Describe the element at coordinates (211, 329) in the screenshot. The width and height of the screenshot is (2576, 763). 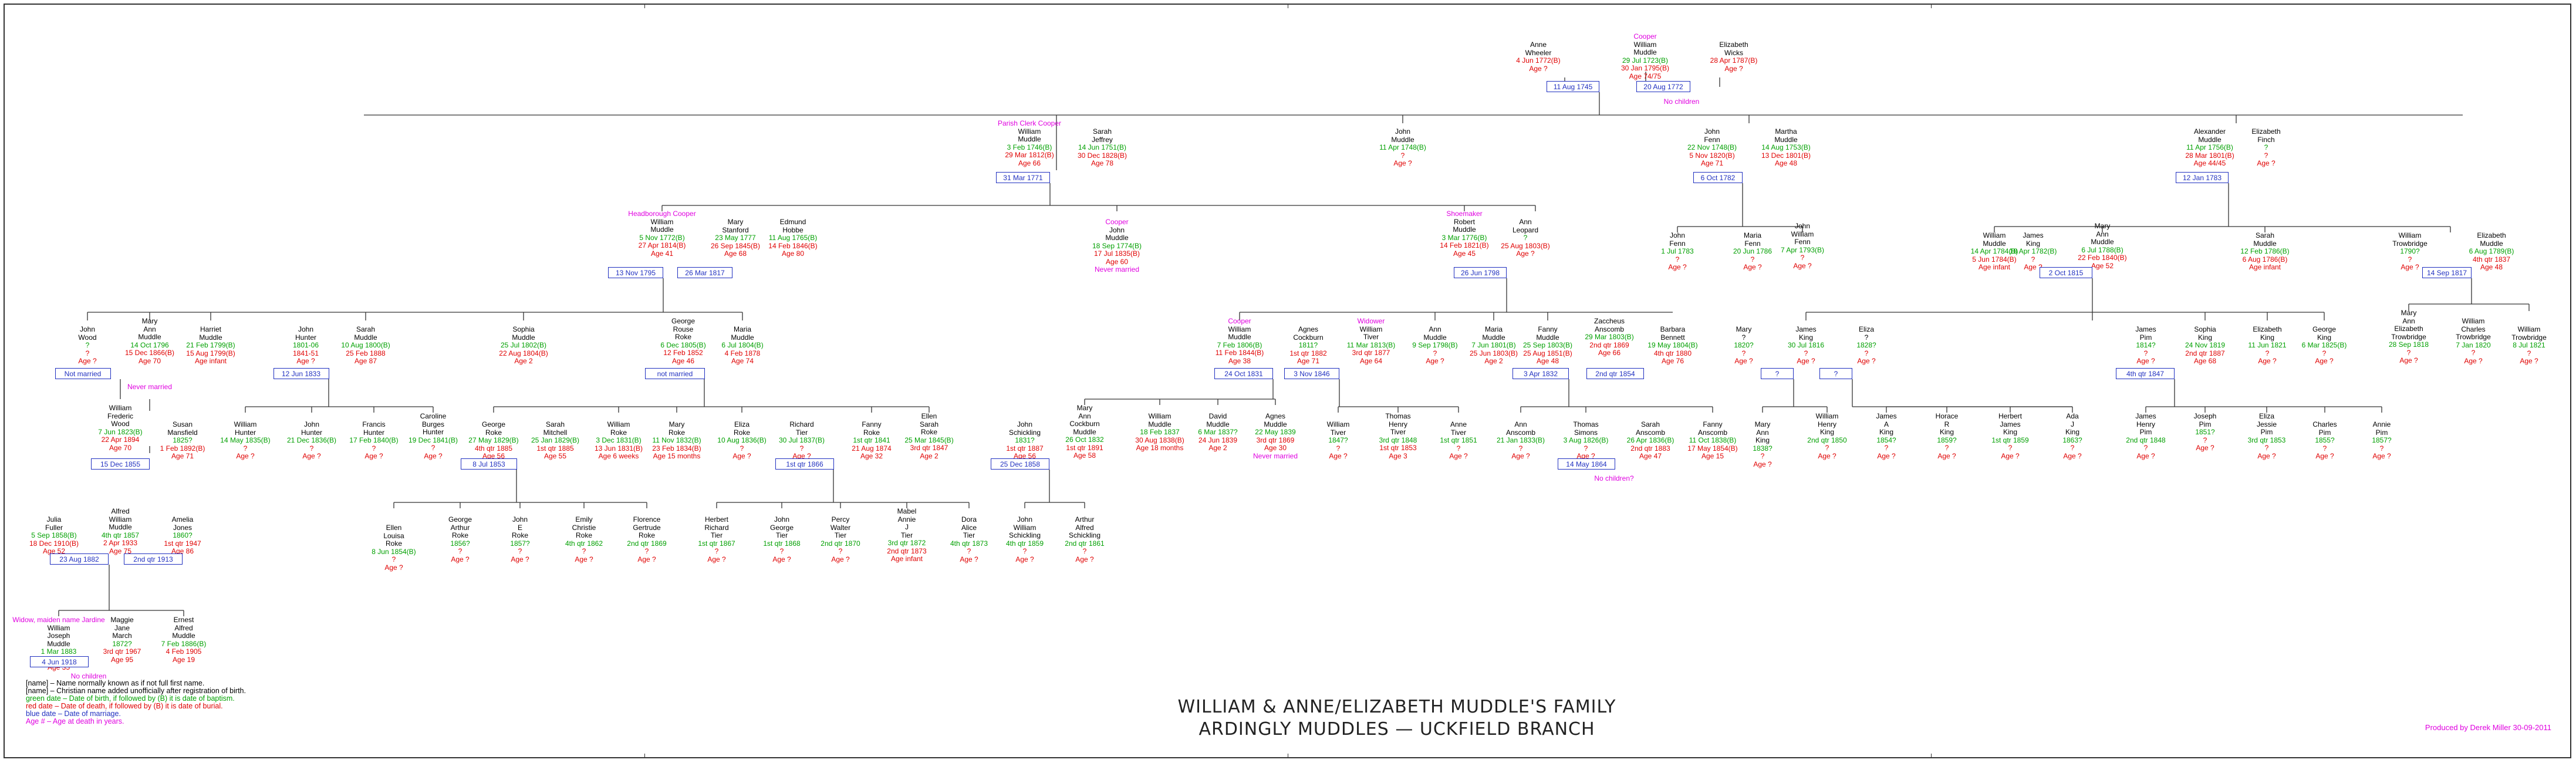
I see `person-name: Harriet` at that location.